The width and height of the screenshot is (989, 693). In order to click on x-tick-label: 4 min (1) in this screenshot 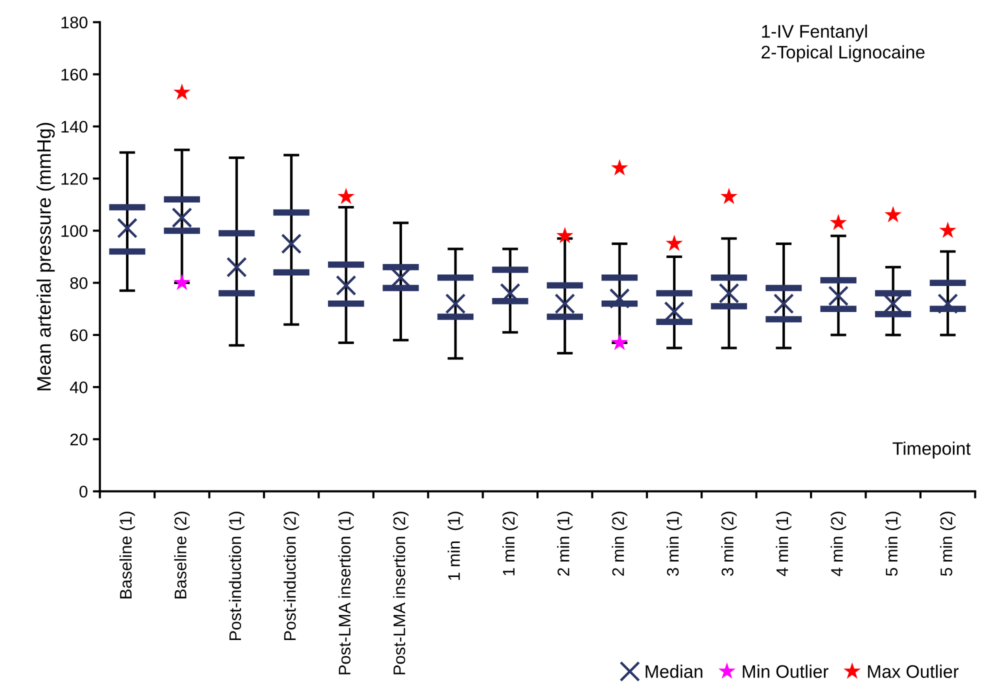, I will do `click(784, 544)`.